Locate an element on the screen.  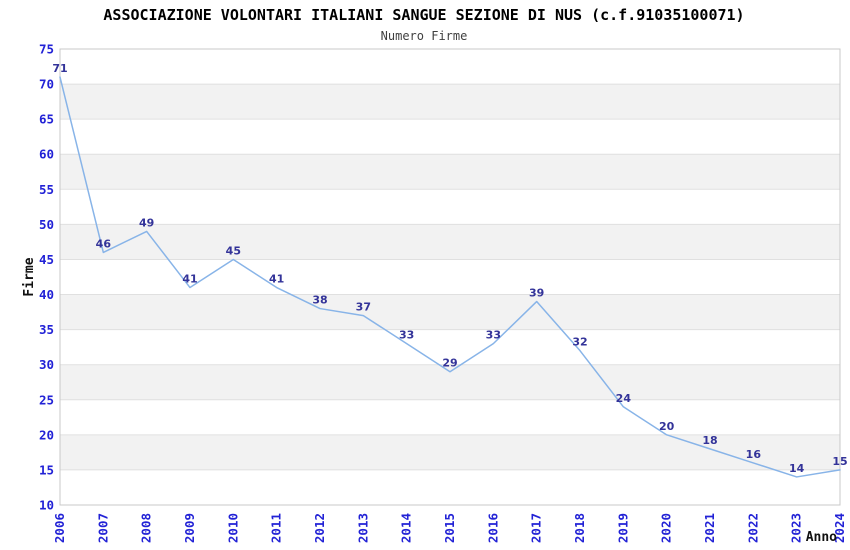
y-tick-label: 20 is located at coordinates (46, 434).